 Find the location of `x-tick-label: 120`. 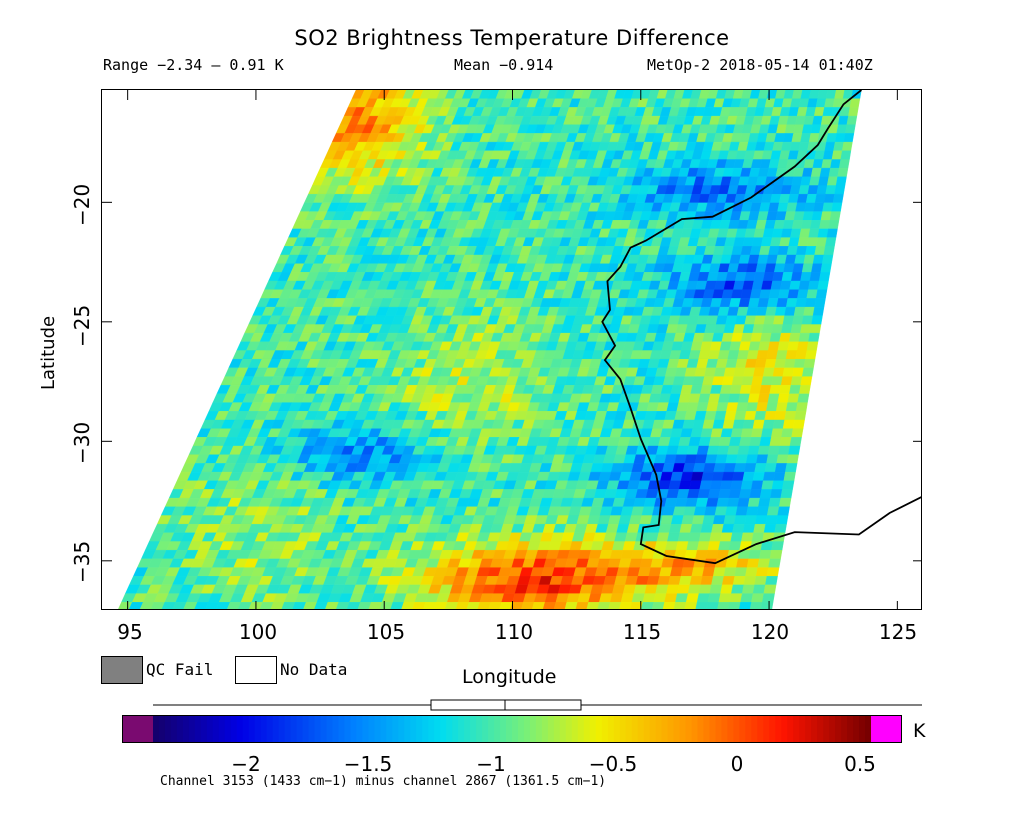

x-tick-label: 120 is located at coordinates (770, 632).